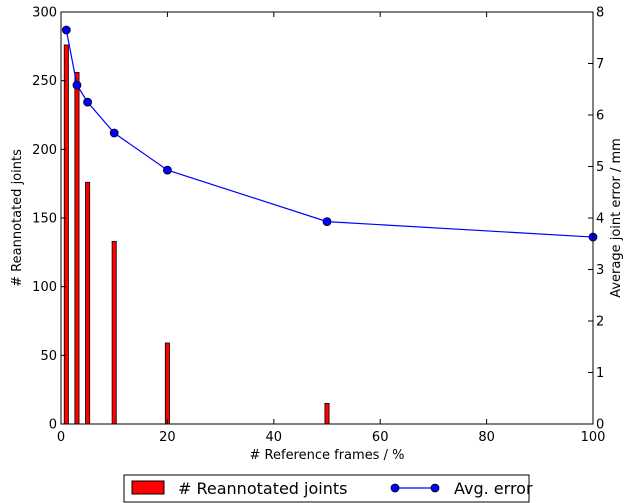 The width and height of the screenshot is (624, 503). I want to click on legend-swatch-bars, so click(148, 487).